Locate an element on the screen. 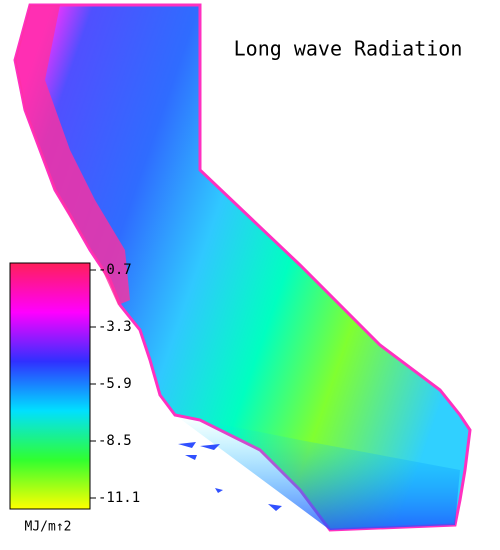 The image size is (500, 550). colorbar-tick-label: -0.7 is located at coordinates (115, 270).